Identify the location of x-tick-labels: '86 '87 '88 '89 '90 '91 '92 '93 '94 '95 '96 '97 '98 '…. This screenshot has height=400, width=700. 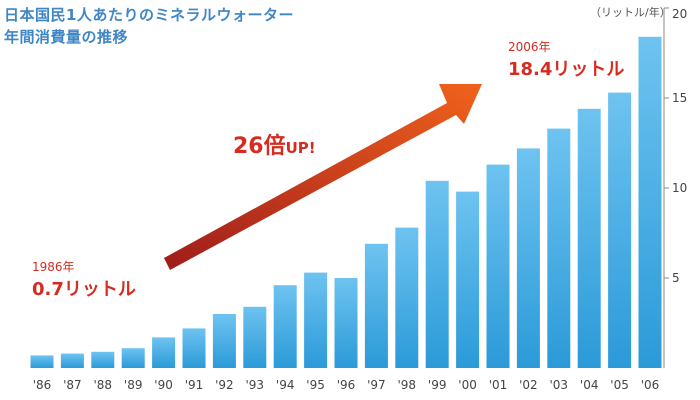
(346, 385).